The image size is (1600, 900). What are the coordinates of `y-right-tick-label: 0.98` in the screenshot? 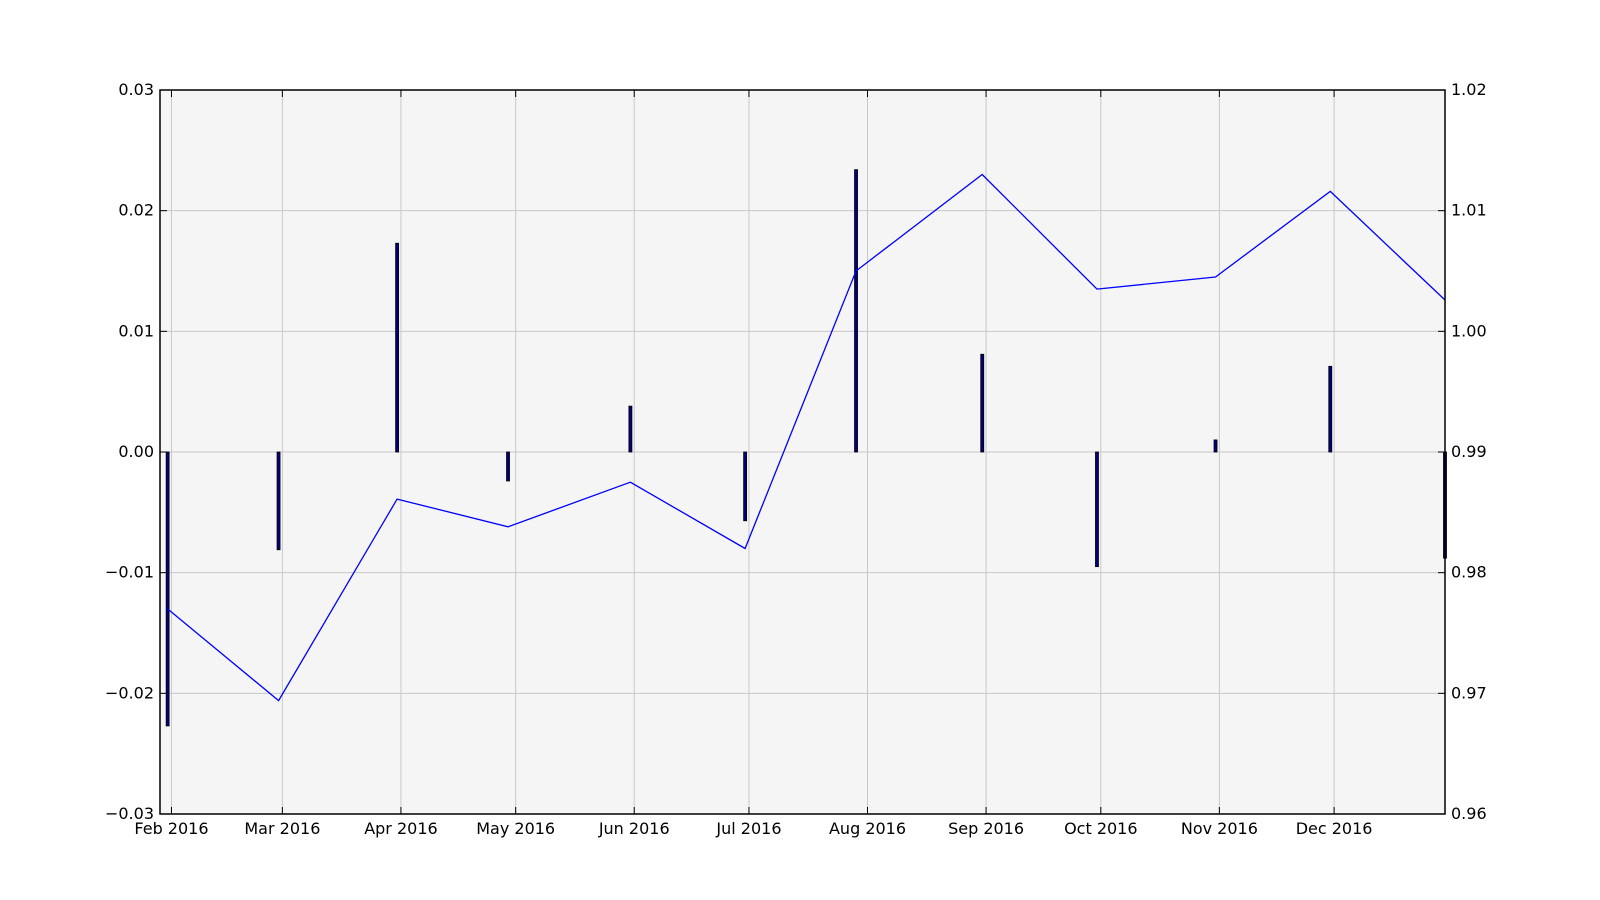 It's located at (1469, 572).